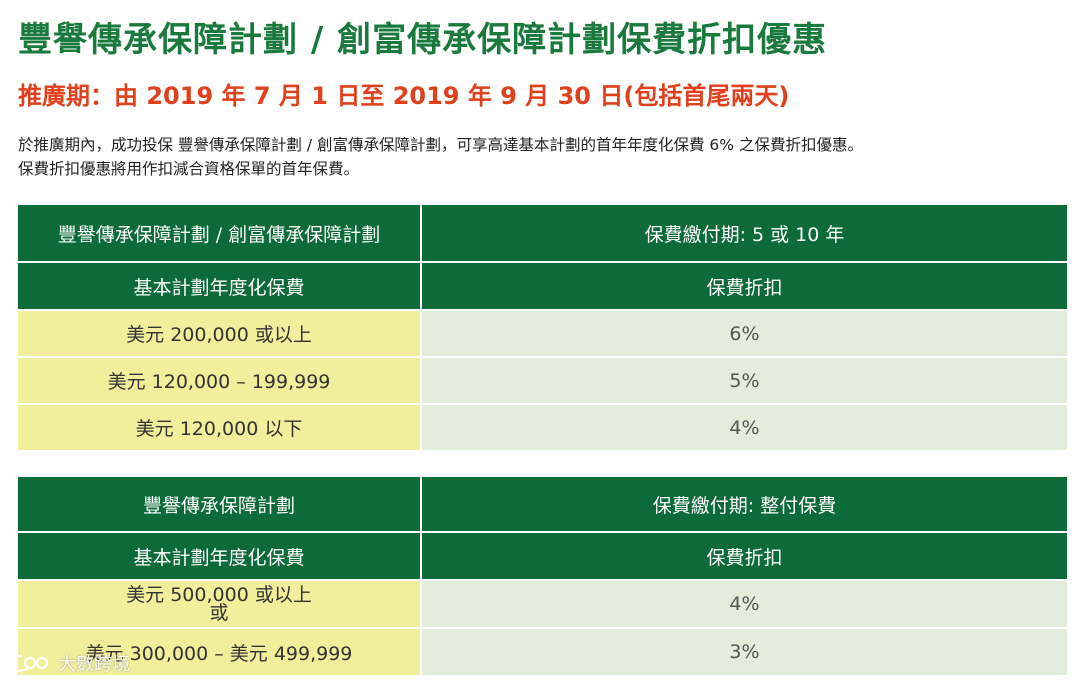  I want to click on discount-rate: 5%, so click(744, 381).